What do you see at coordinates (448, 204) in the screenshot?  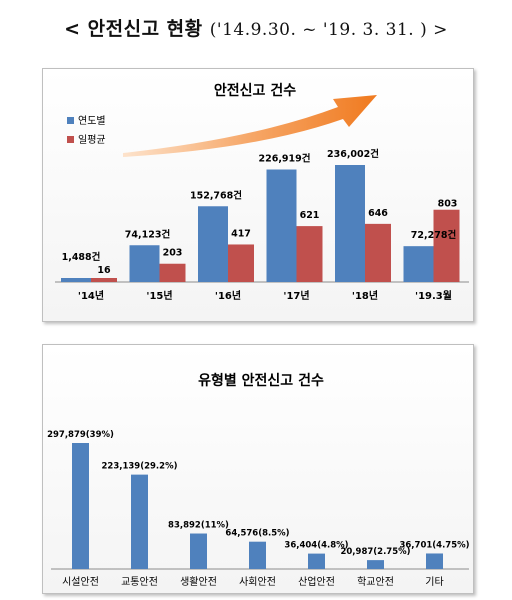 I see `data-label-daily-average: 803` at bounding box center [448, 204].